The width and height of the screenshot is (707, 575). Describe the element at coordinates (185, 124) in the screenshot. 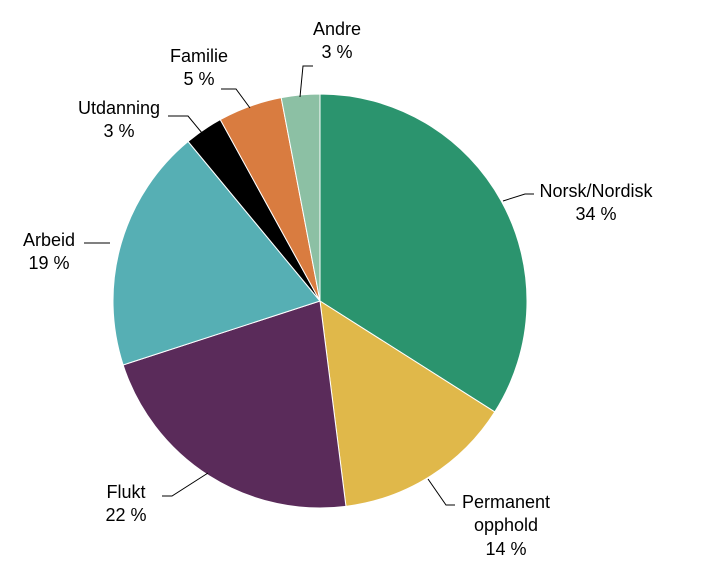

I see `leader-line-utdanning` at that location.